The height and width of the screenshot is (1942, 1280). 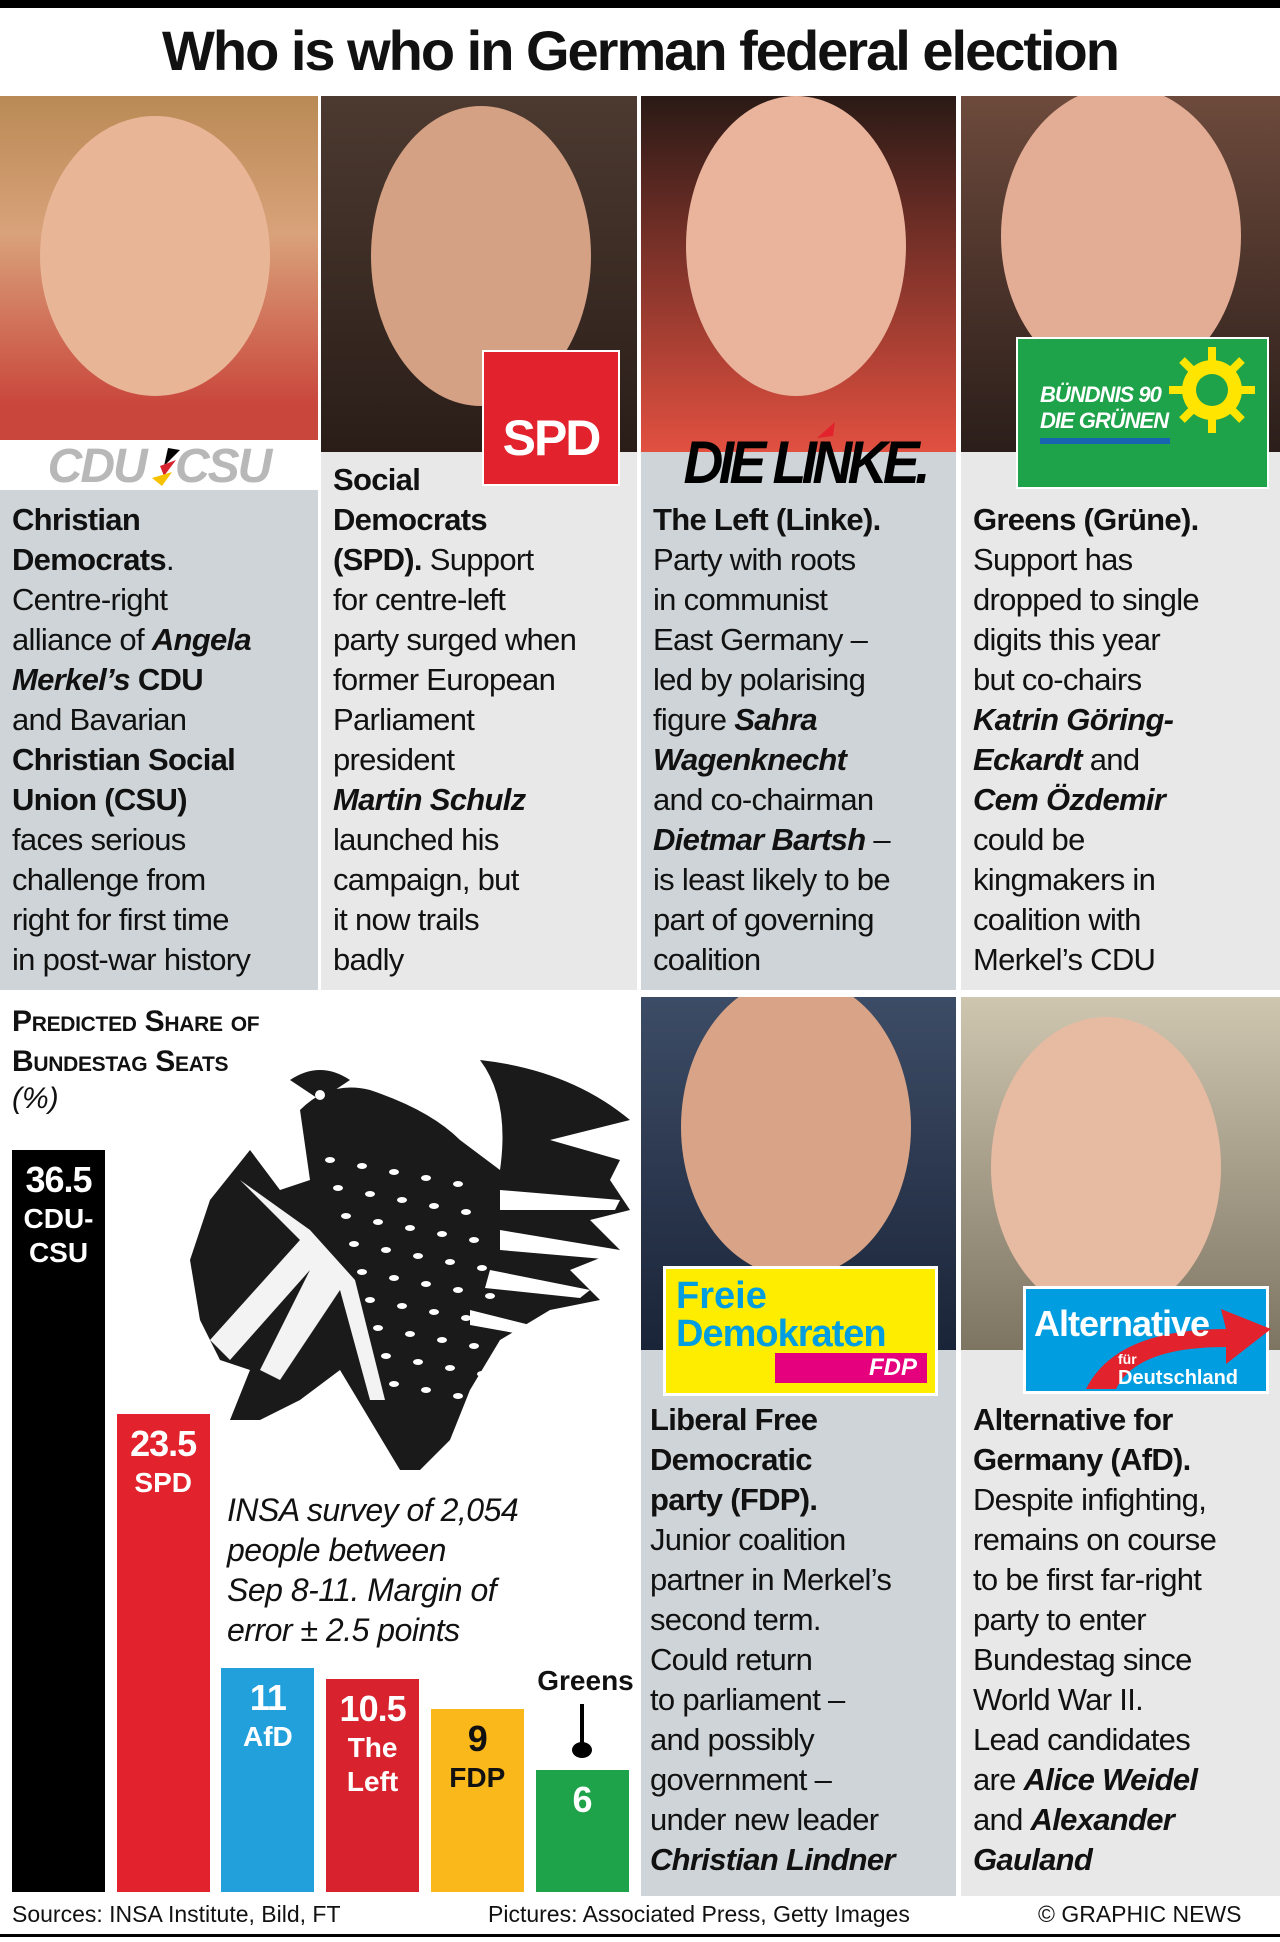 I want to click on text-segment: party (FDP)., so click(x=734, y=1499).